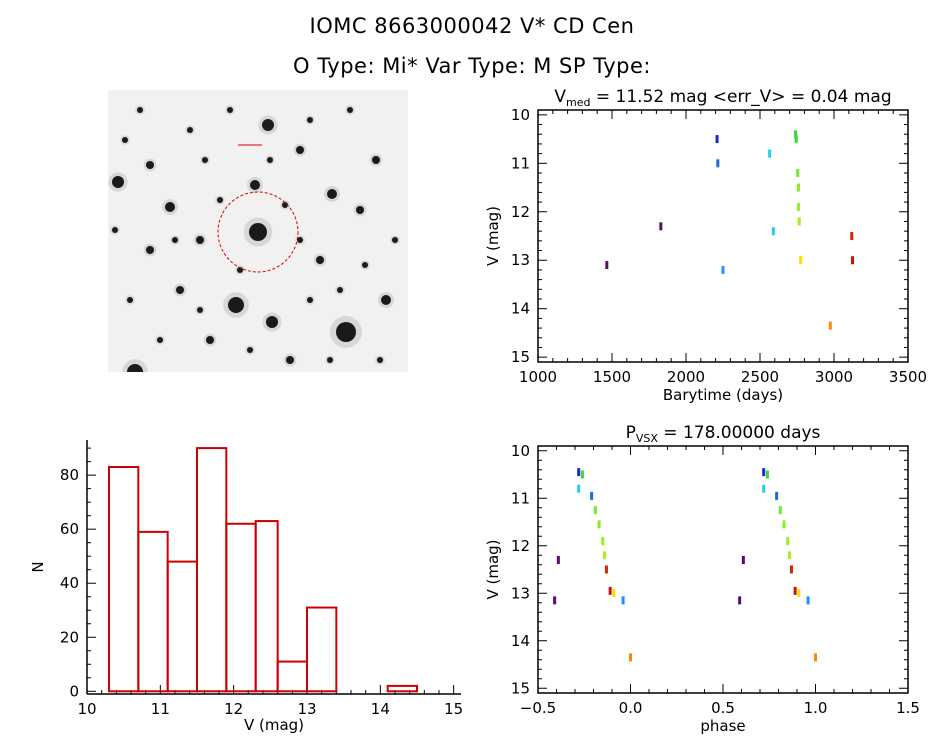 The width and height of the screenshot is (944, 747). What do you see at coordinates (723, 236) in the screenshot?
I see `light-curve-frame` at bounding box center [723, 236].